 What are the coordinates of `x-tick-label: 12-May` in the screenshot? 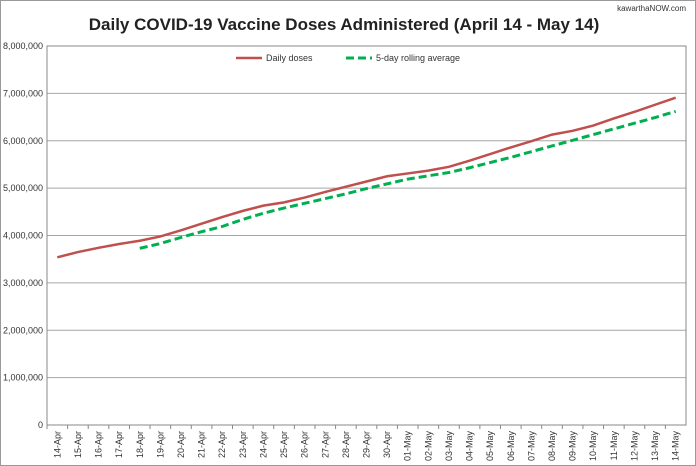 It's located at (634, 446).